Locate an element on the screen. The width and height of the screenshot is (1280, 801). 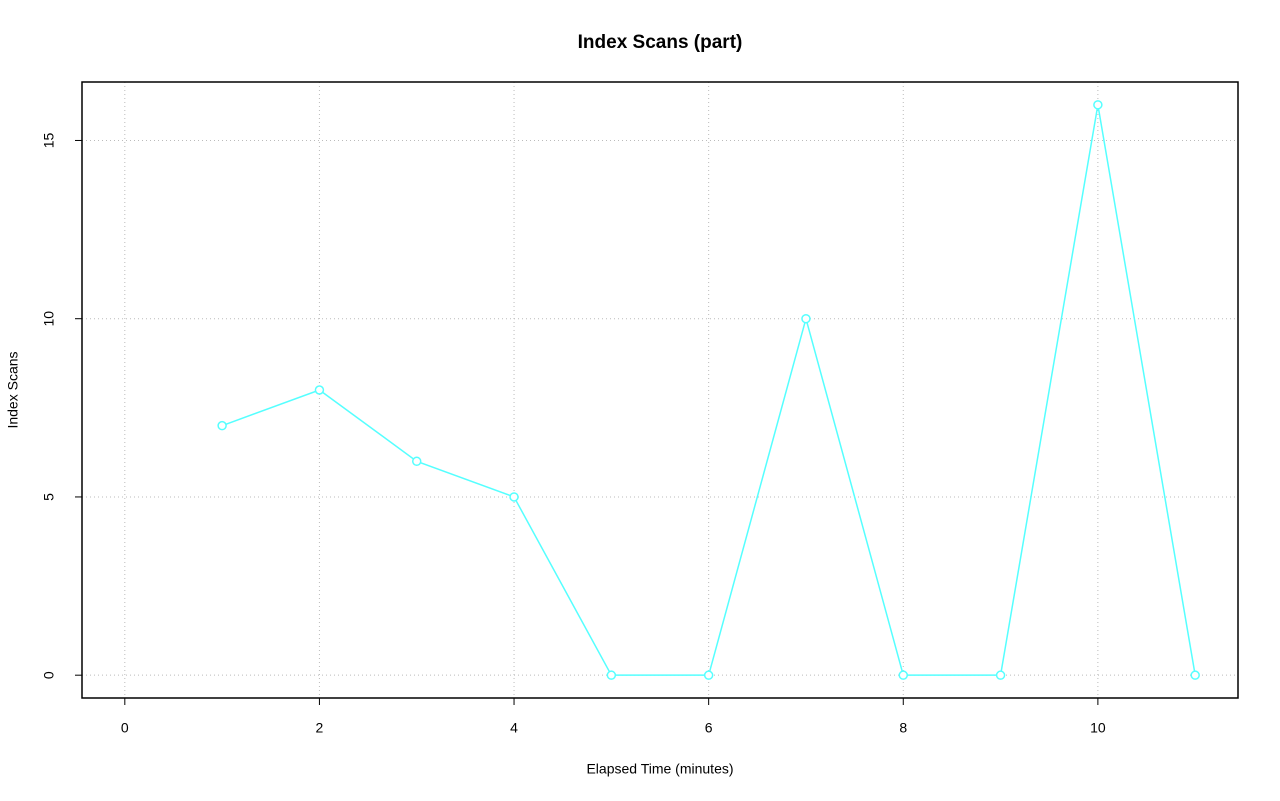
y-axis-label: Index Scans is located at coordinates (13, 389).